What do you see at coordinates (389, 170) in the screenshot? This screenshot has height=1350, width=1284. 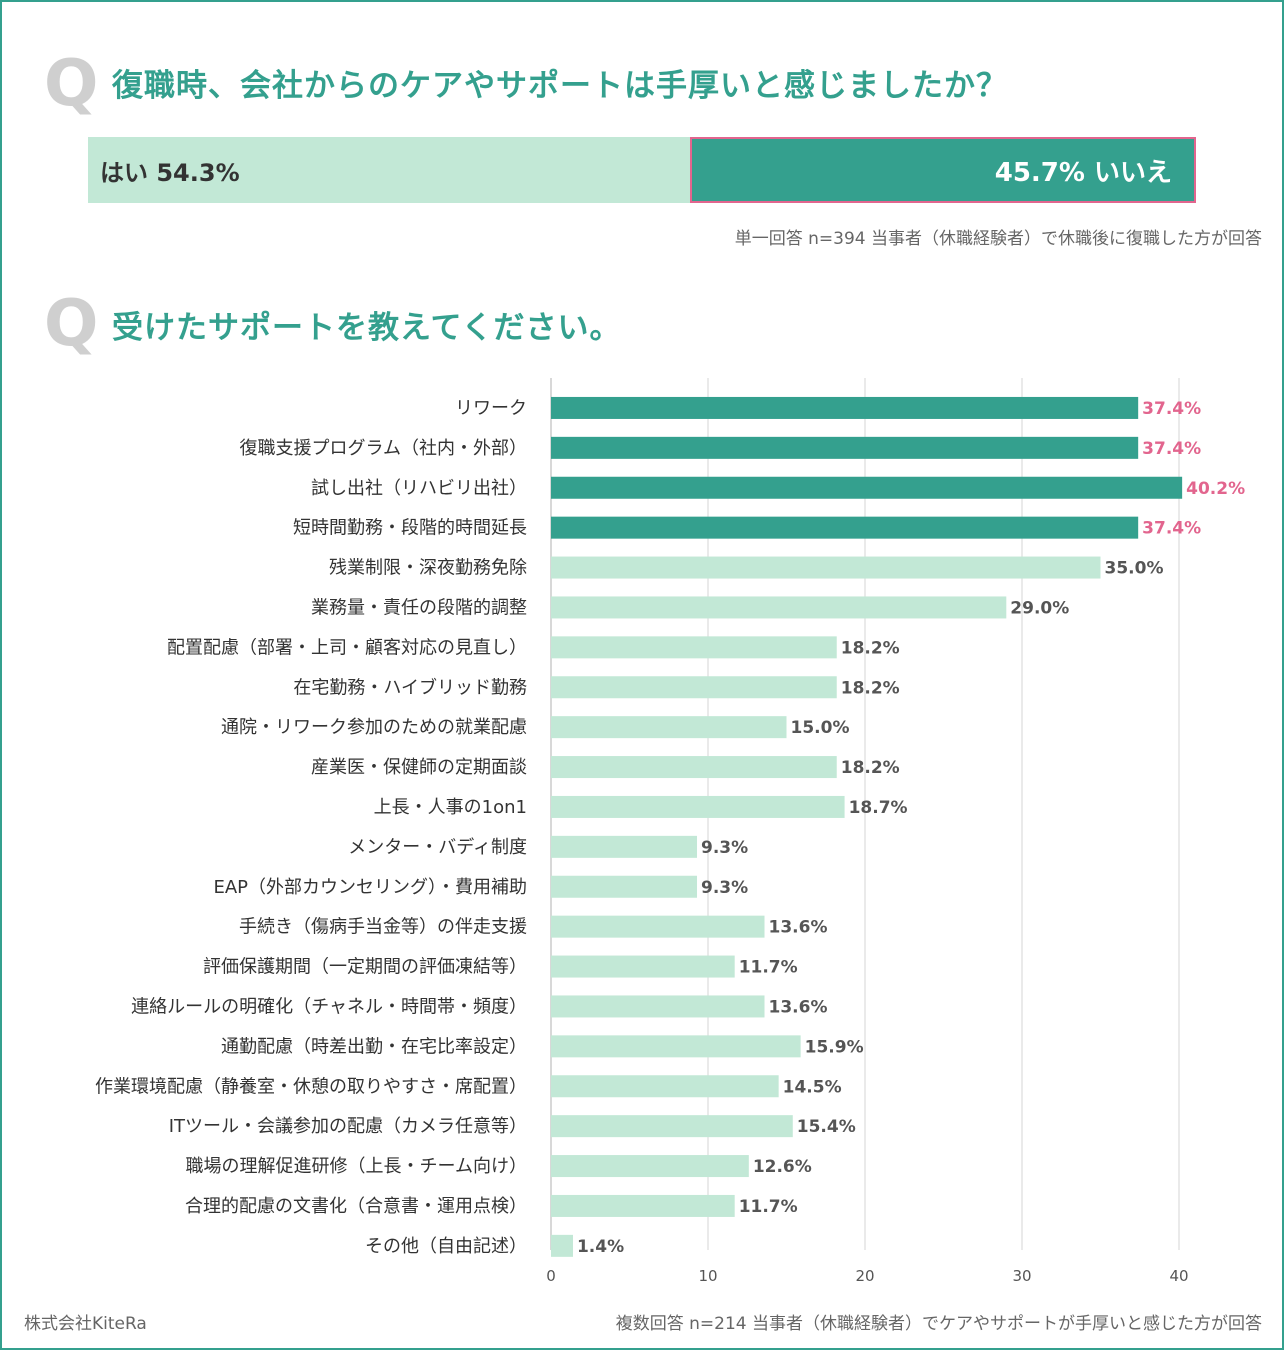 I see `q1-yes-segment: はい 54.3%` at bounding box center [389, 170].